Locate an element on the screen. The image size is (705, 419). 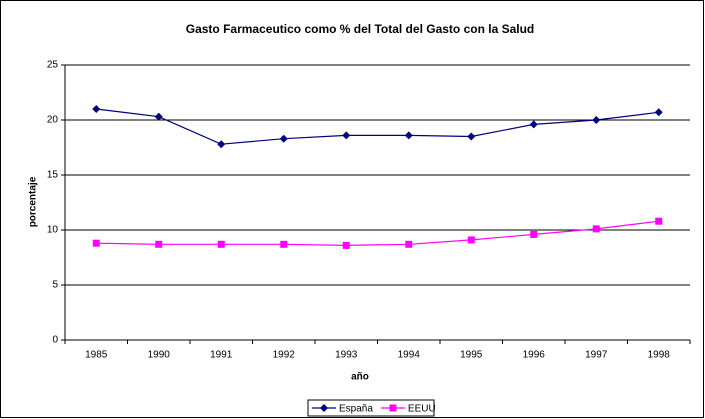
legend-box is located at coordinates (371, 408).